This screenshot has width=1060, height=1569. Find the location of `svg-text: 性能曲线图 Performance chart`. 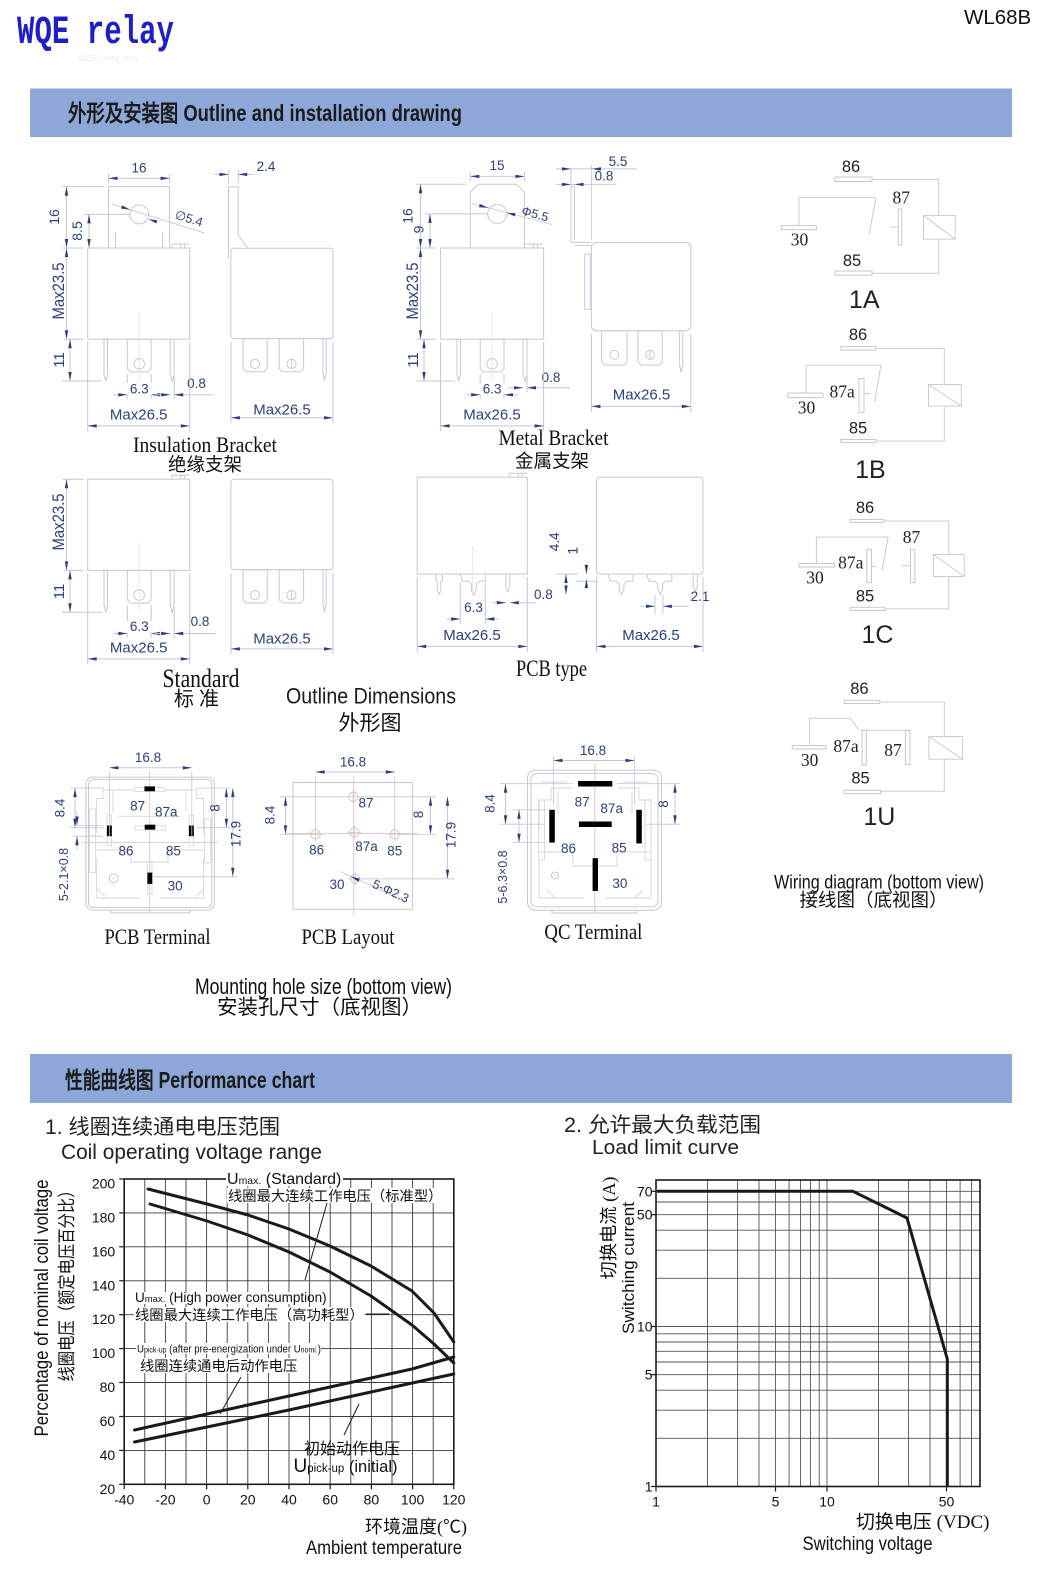

svg-text: 性能曲线图 Performance chart is located at coordinates (190, 1080).